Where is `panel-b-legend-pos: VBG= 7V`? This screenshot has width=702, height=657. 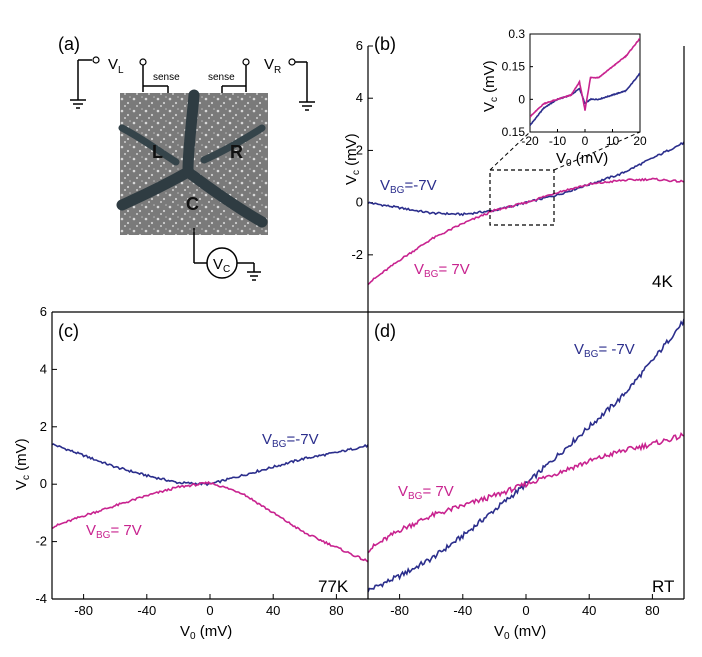 panel-b-legend-pos: VBG= 7V is located at coordinates (442, 270).